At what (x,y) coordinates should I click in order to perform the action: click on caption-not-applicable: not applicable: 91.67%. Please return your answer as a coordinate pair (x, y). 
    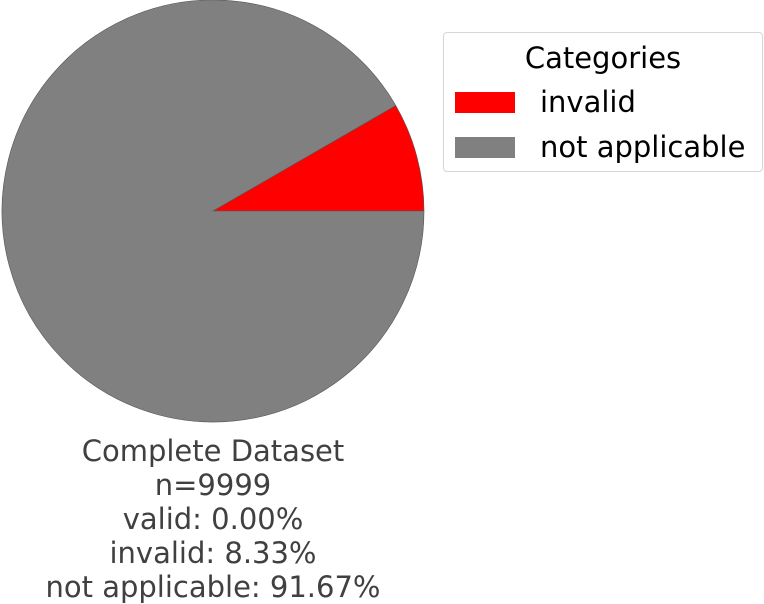
    Looking at the image, I should click on (213, 587).